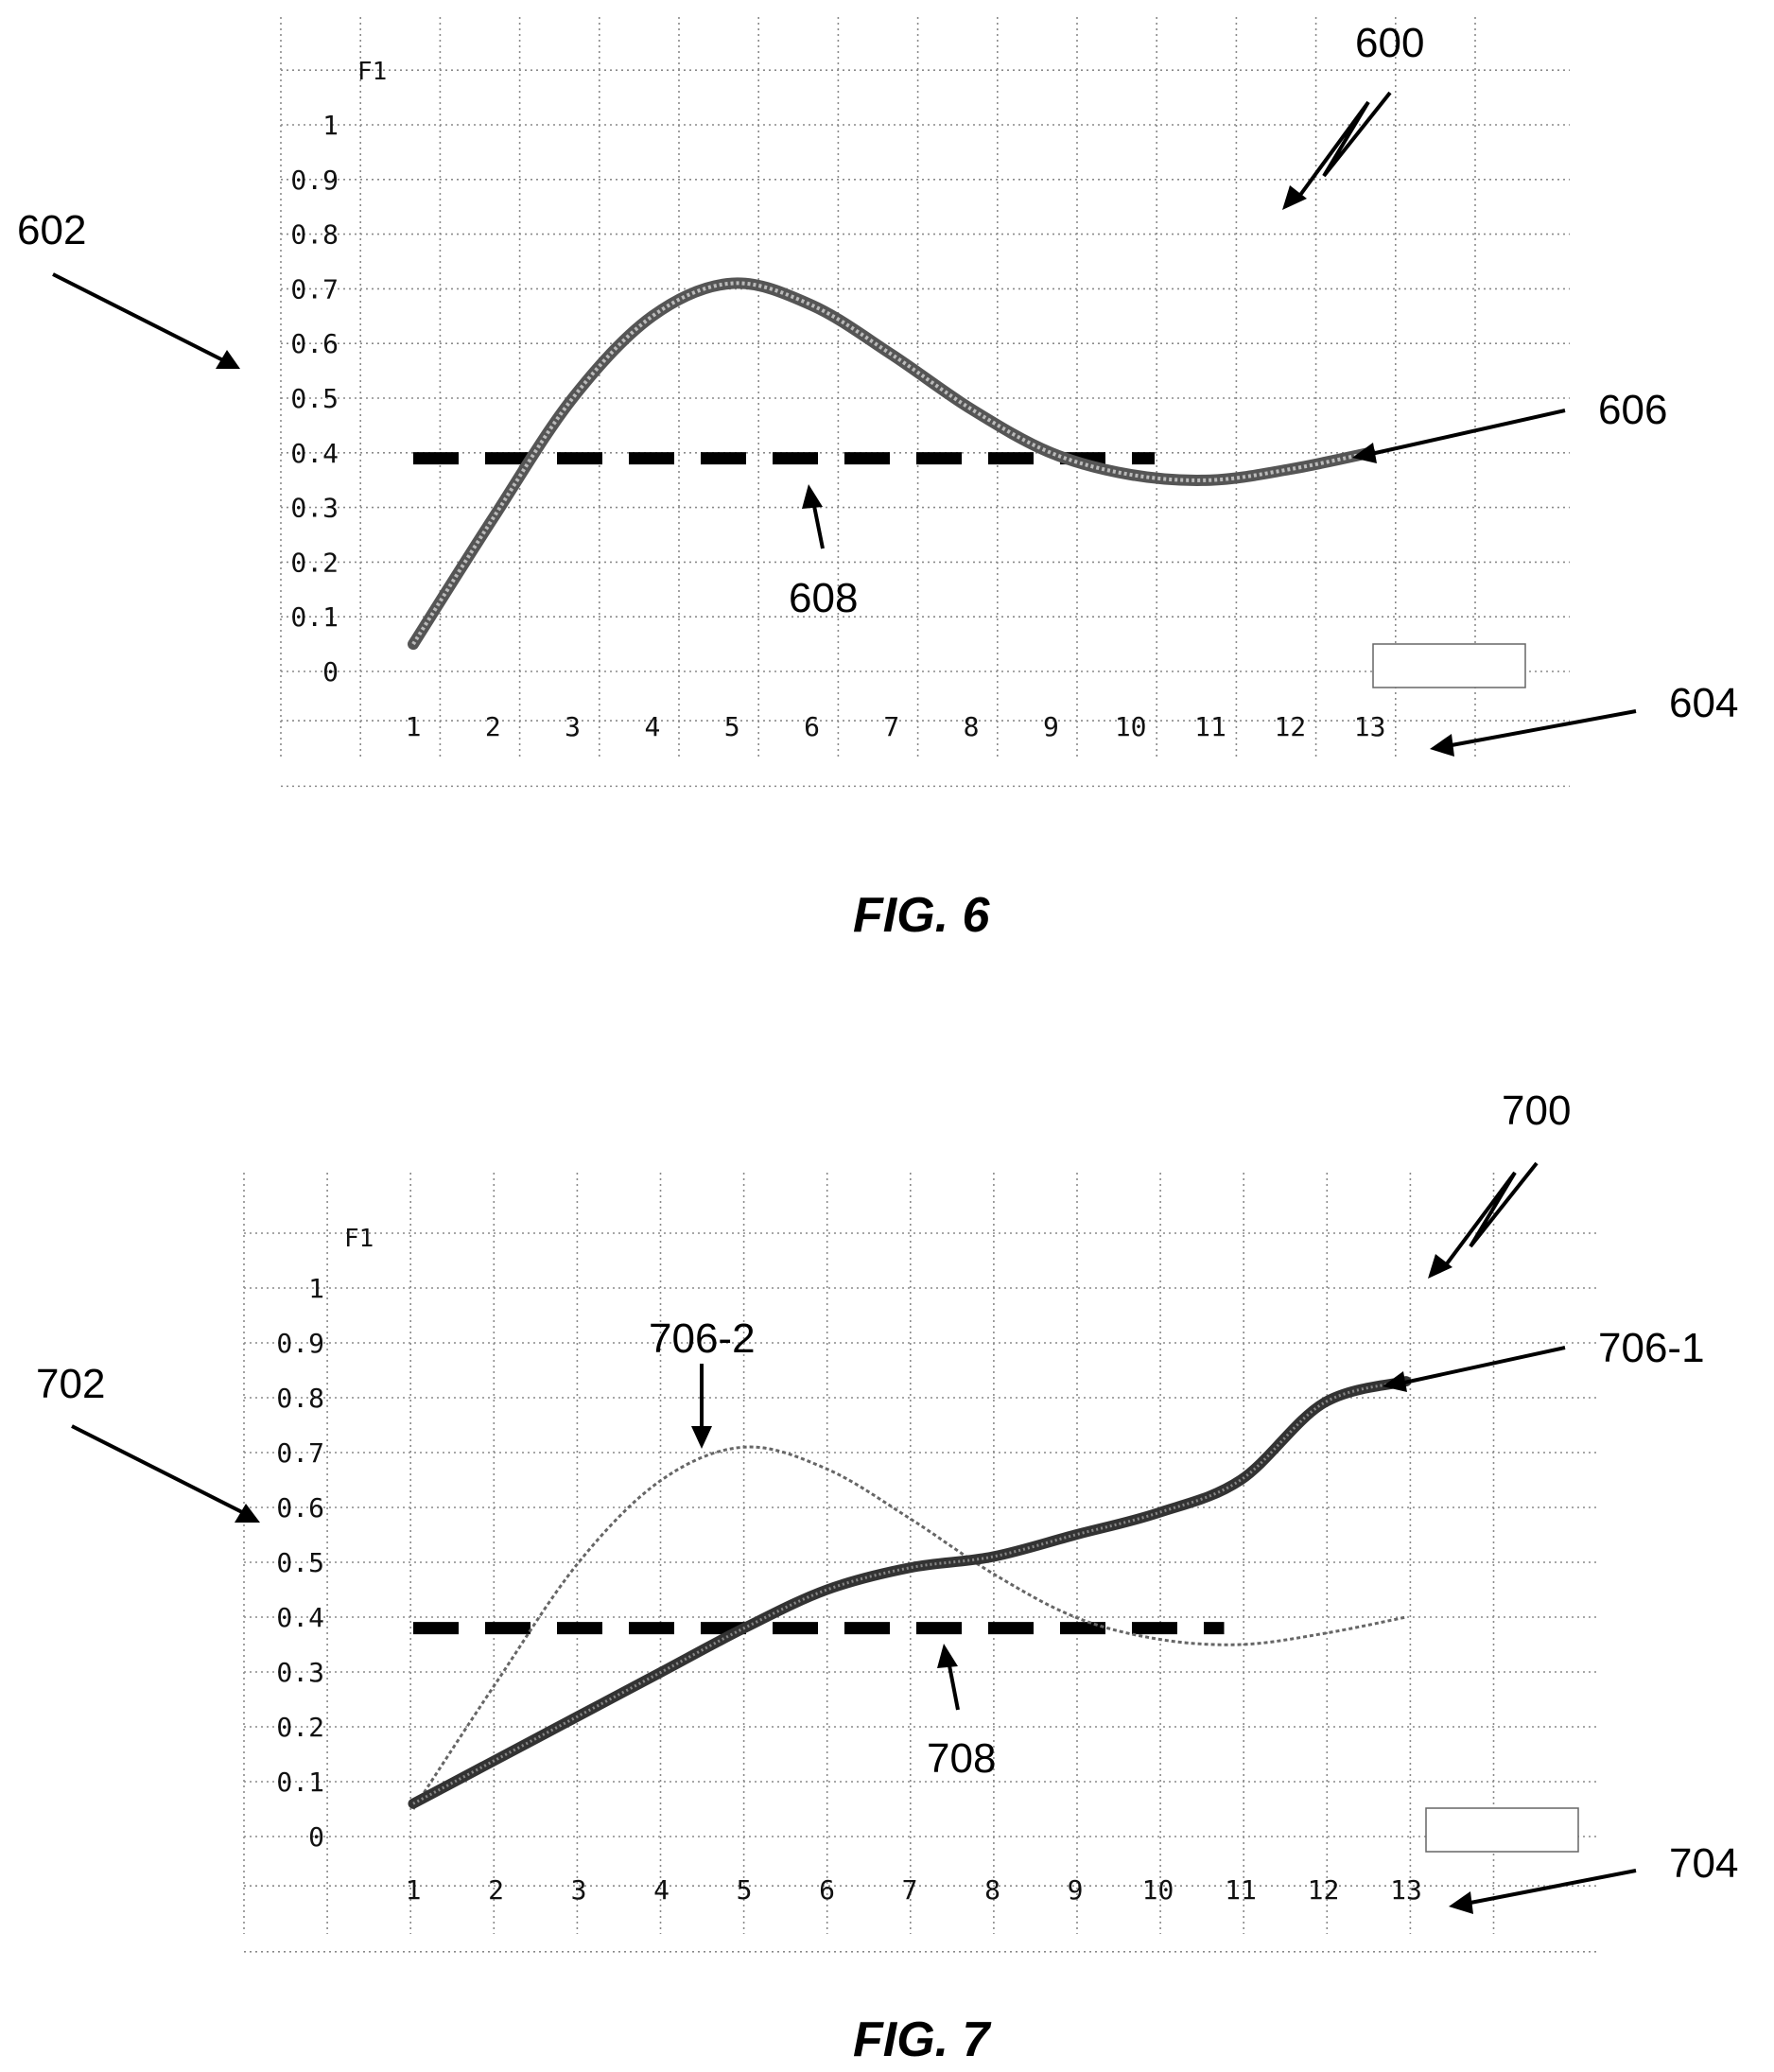 The width and height of the screenshot is (1774, 2072). What do you see at coordinates (1449, 665) in the screenshot?
I see `fig6-legend-box` at bounding box center [1449, 665].